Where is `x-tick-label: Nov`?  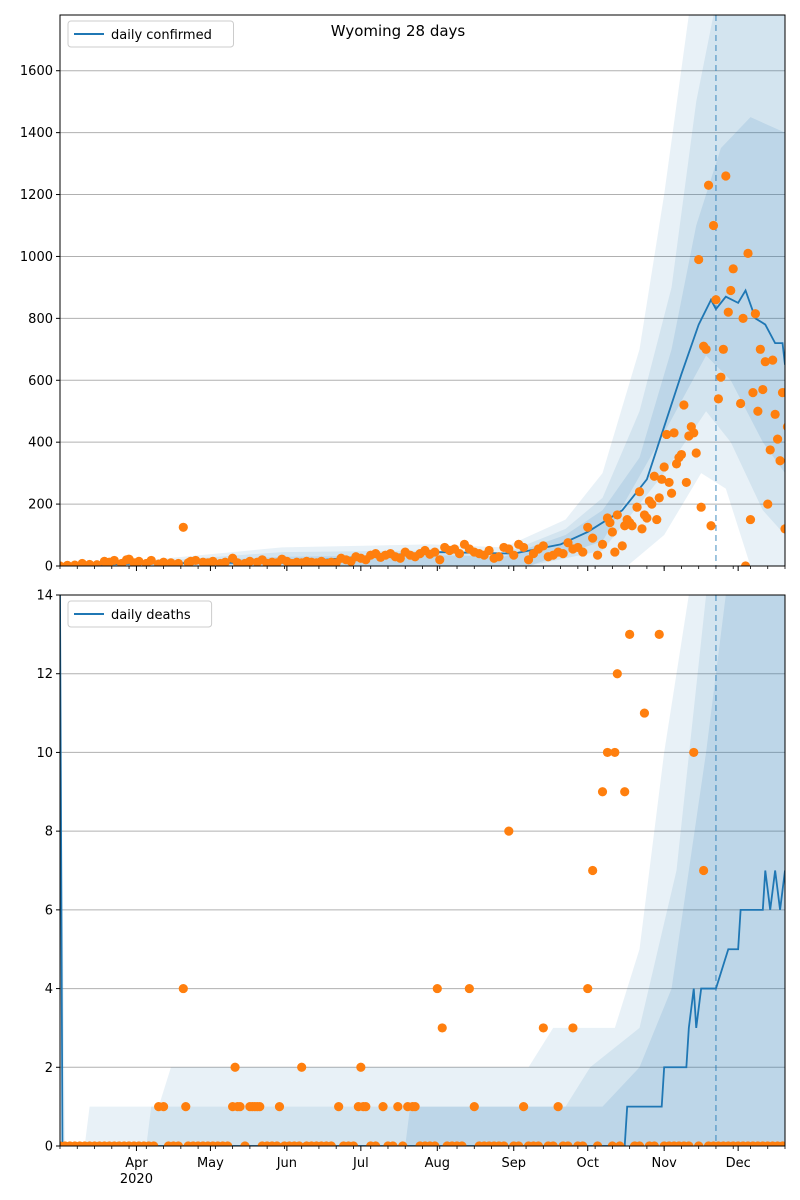 x-tick-label: Nov is located at coordinates (664, 1163).